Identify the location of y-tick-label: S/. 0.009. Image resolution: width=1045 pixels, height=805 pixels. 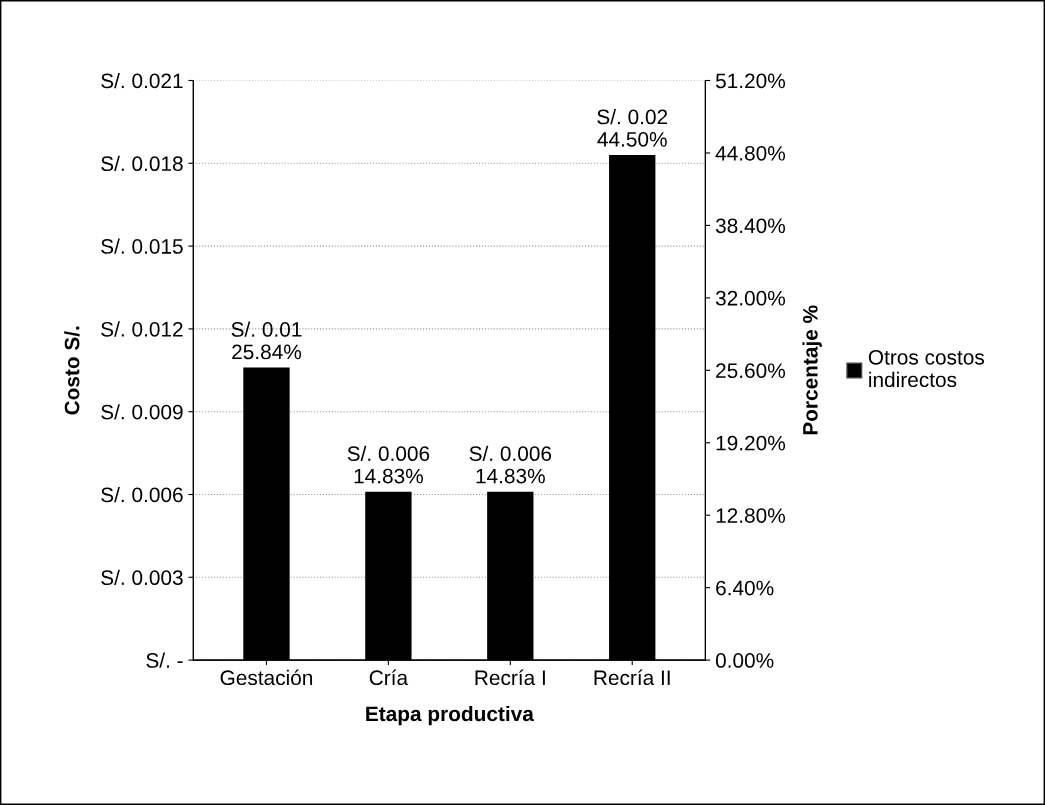
(142, 412).